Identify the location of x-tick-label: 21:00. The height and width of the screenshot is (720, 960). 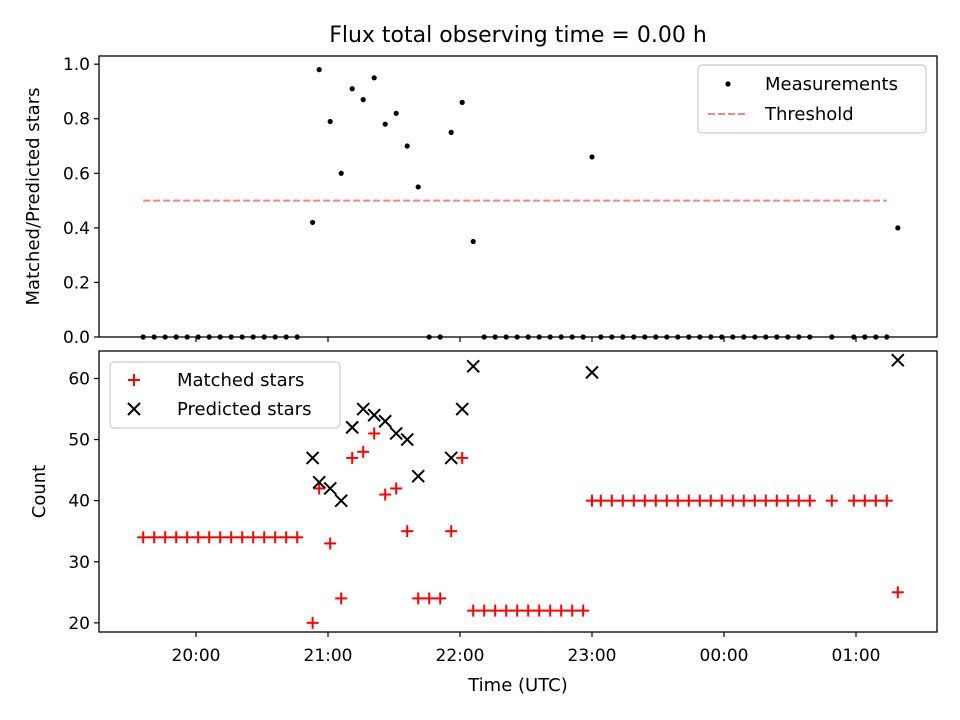
(328, 656).